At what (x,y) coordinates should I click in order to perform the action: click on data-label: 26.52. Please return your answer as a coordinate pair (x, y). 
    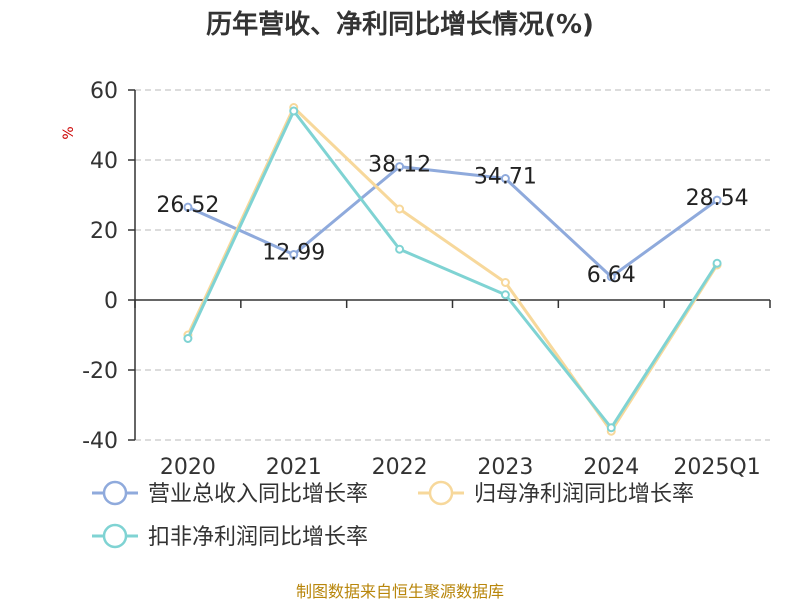
    Looking at the image, I should click on (187, 205).